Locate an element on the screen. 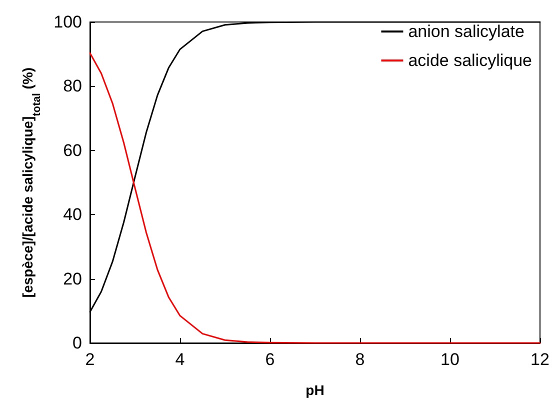 The width and height of the screenshot is (557, 410). x-tick-label: 4 is located at coordinates (180, 359).